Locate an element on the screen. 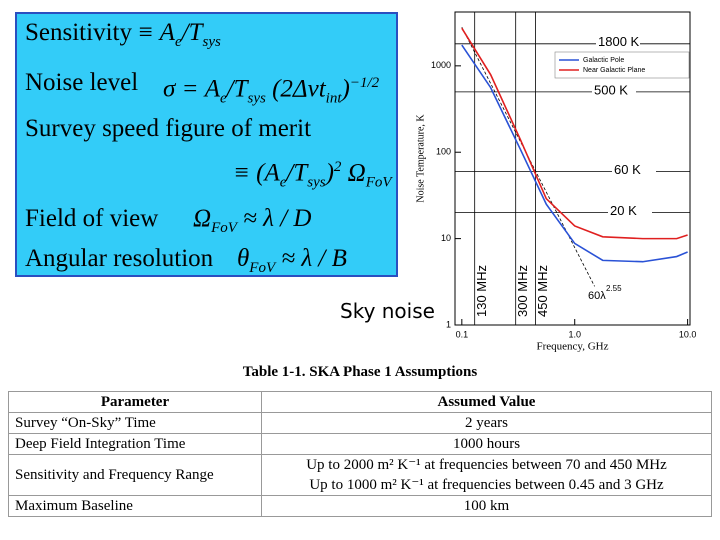  formula-part: ≡ (A is located at coordinates (256, 173).